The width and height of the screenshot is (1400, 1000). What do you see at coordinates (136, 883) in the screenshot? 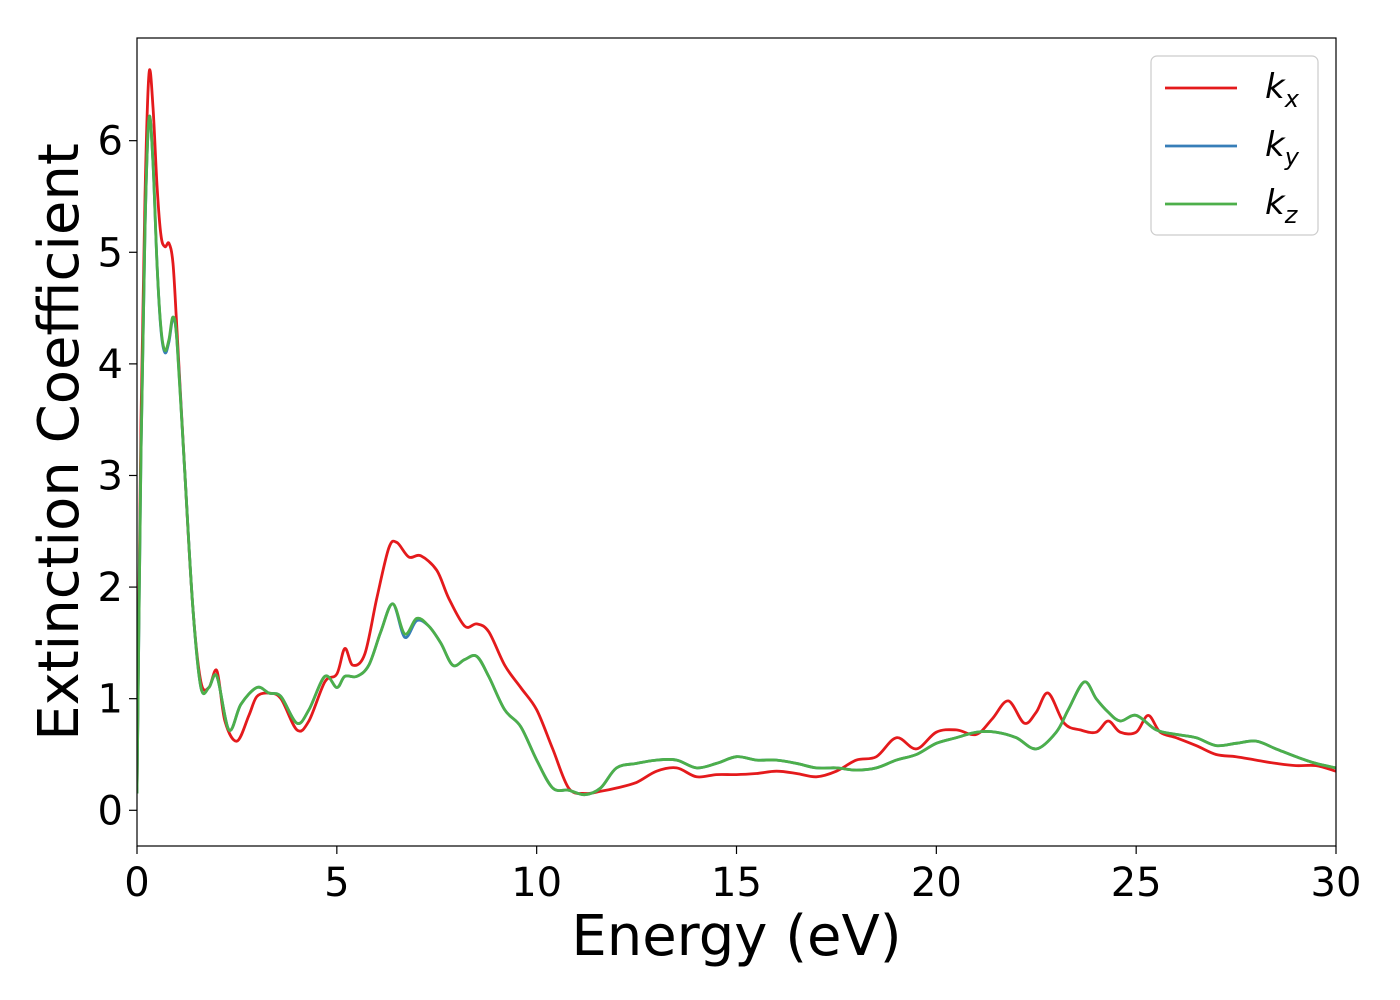
I see `x-tick-label: 0` at bounding box center [136, 883].